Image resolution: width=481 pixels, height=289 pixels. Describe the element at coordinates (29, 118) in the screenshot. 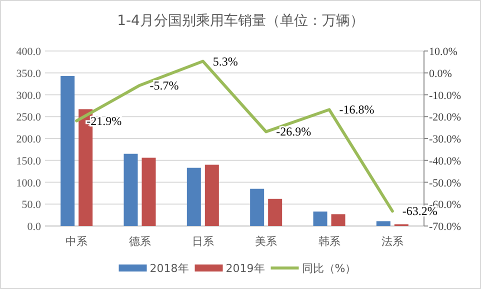

I see `y-tick-label: 250.0` at that location.